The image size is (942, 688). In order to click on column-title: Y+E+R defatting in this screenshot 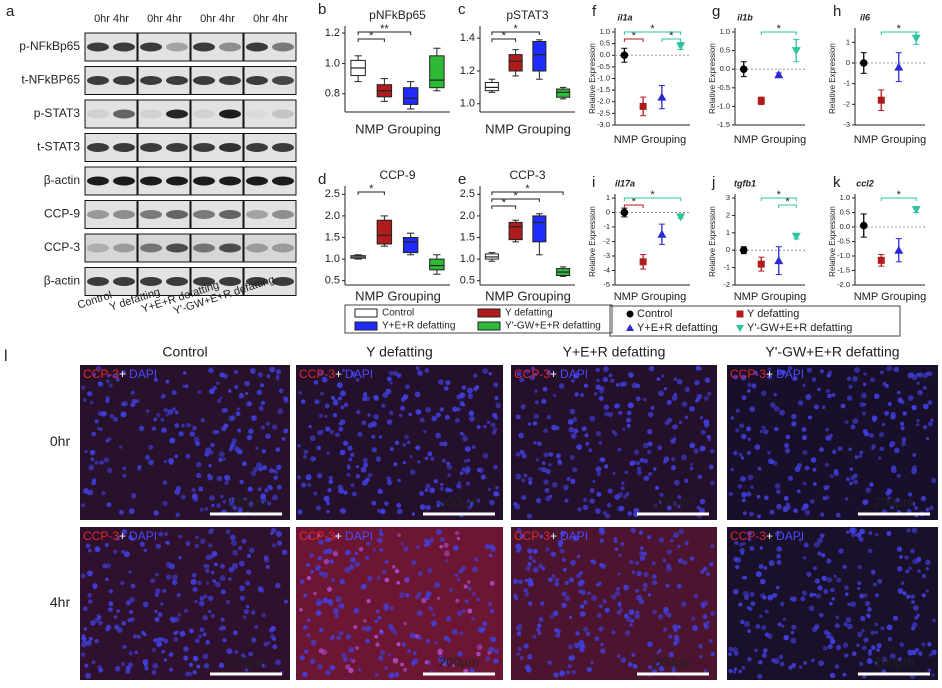, I will do `click(614, 352)`.